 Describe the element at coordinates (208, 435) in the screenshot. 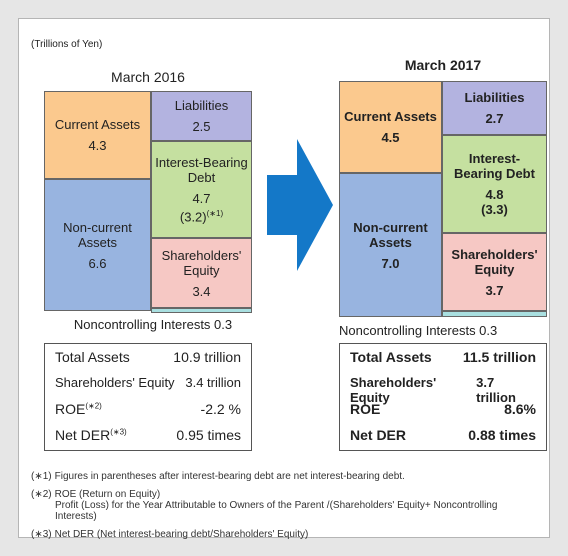

I see `summary-value: 0.95 times` at that location.